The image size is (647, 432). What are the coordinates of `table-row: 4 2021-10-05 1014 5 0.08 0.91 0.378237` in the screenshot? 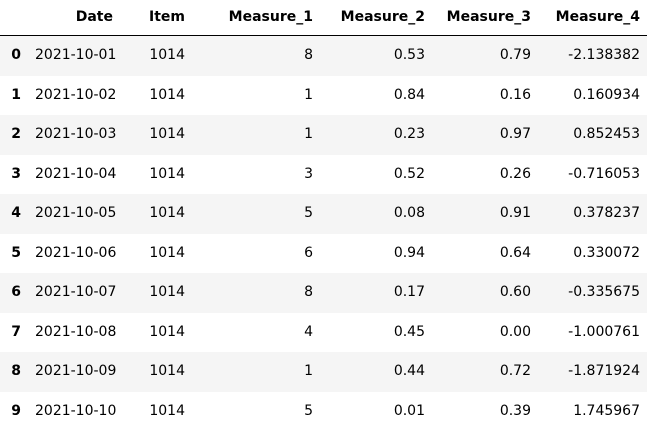 It's located at (323, 214).